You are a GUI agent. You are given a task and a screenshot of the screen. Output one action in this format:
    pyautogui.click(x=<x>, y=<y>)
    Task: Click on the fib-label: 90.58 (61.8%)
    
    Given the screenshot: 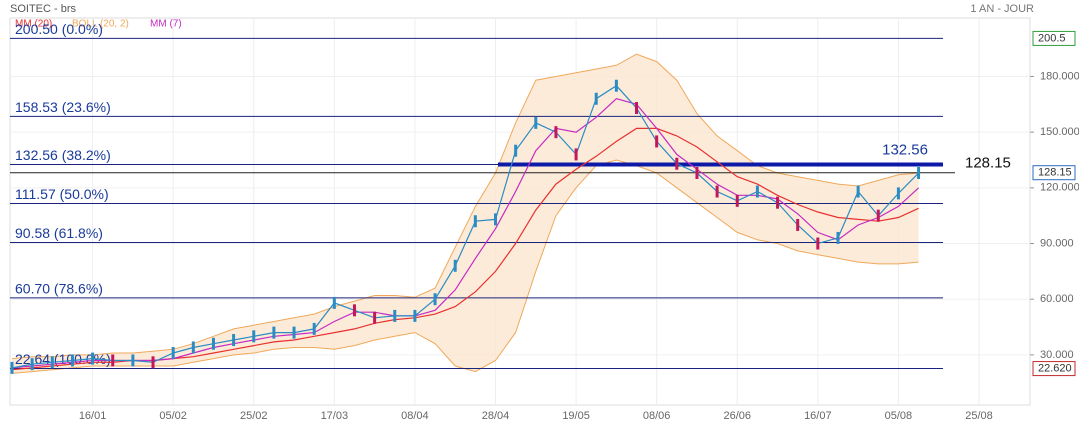 What is the action you would take?
    pyautogui.click(x=59, y=233)
    